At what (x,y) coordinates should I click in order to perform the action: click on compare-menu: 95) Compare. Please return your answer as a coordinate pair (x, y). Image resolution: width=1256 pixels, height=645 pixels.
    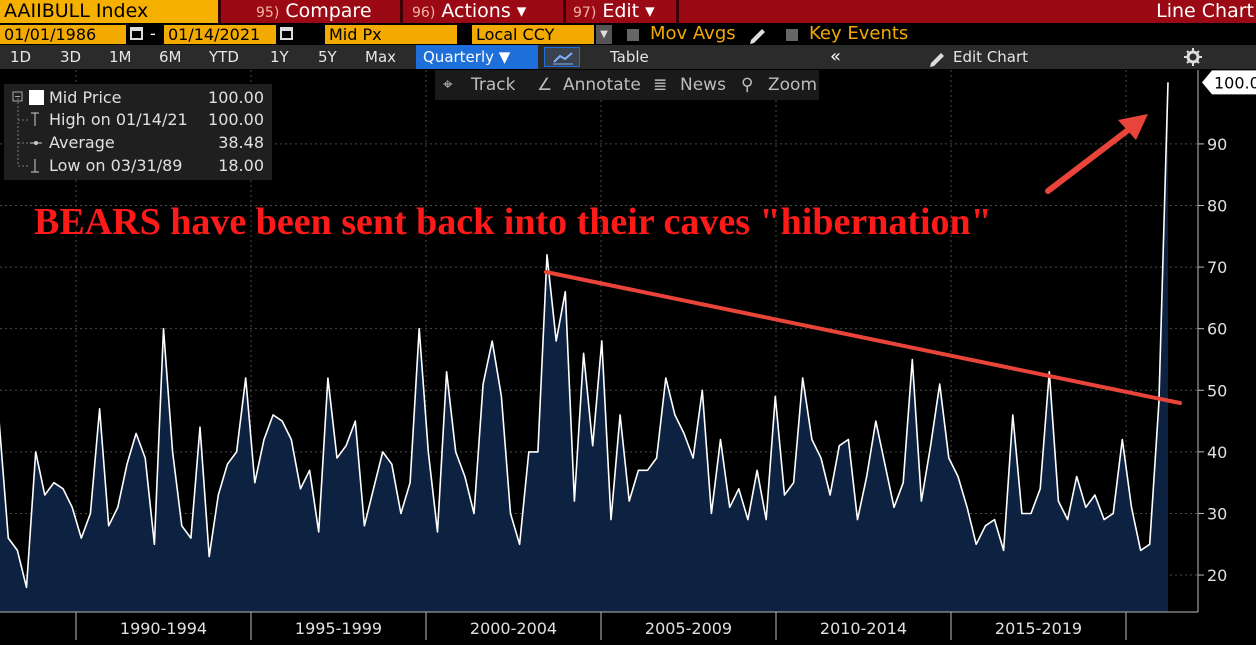
    Looking at the image, I should click on (314, 11).